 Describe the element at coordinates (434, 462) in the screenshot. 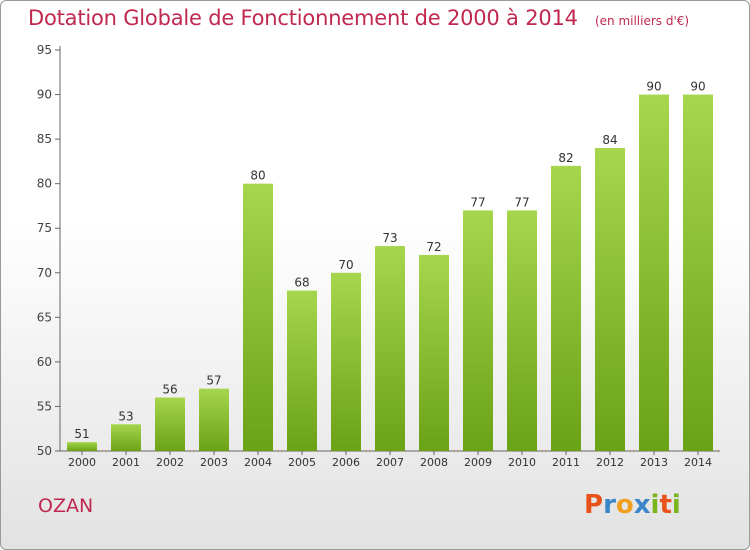

I see `x-tick-label: 2008` at that location.